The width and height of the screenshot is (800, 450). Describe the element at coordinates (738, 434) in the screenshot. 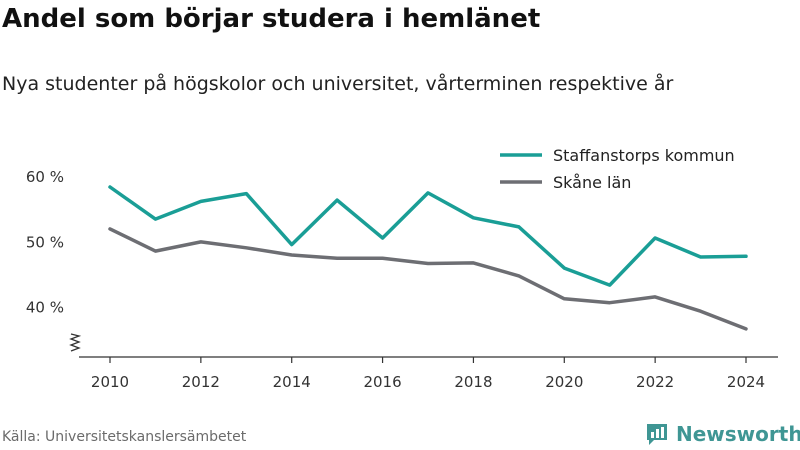

I see `newsworthy-logo-text: Newsworthy` at that location.